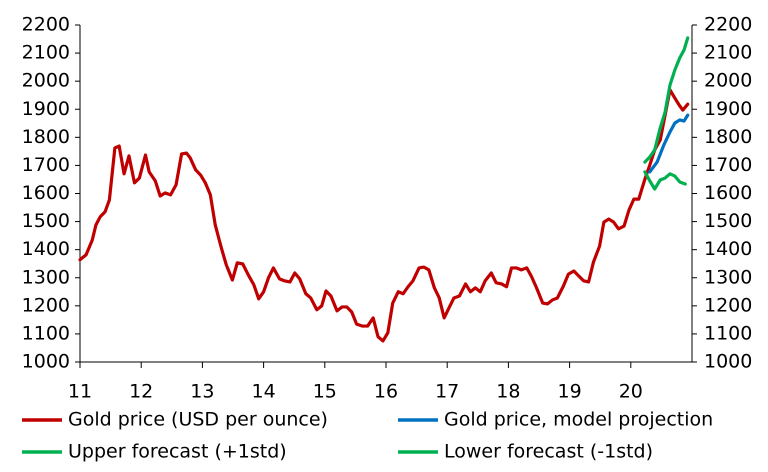 This screenshot has height=472, width=768. I want to click on x-tick-label: 18, so click(508, 392).